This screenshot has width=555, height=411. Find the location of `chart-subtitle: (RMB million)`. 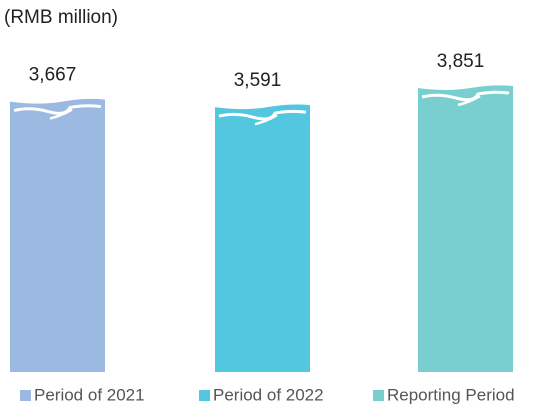

chart-subtitle: (RMB million) is located at coordinates (61, 17).